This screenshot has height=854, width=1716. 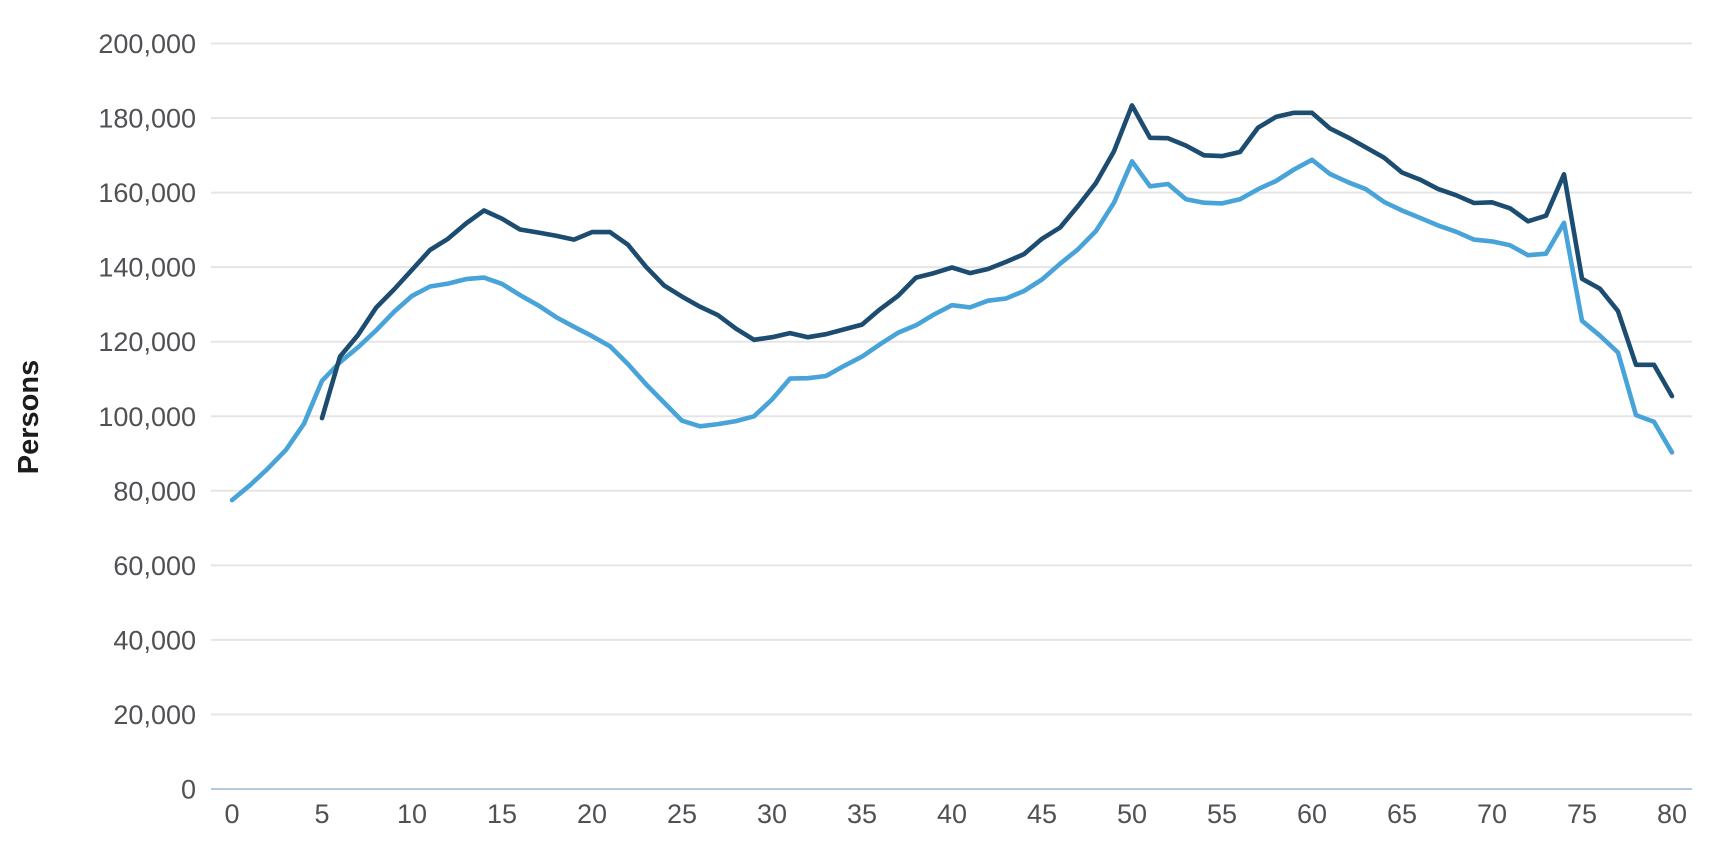 What do you see at coordinates (1312, 814) in the screenshot?
I see `x-tick-label: 60` at bounding box center [1312, 814].